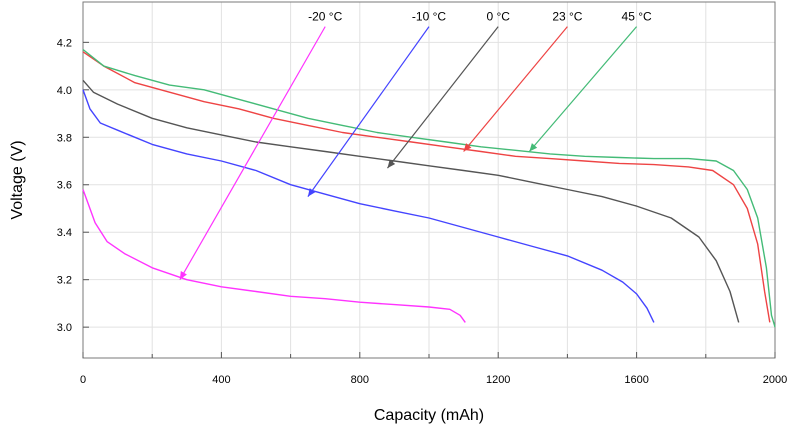  Describe the element at coordinates (64, 233) in the screenshot. I see `y-tick-label: 3.4` at that location.